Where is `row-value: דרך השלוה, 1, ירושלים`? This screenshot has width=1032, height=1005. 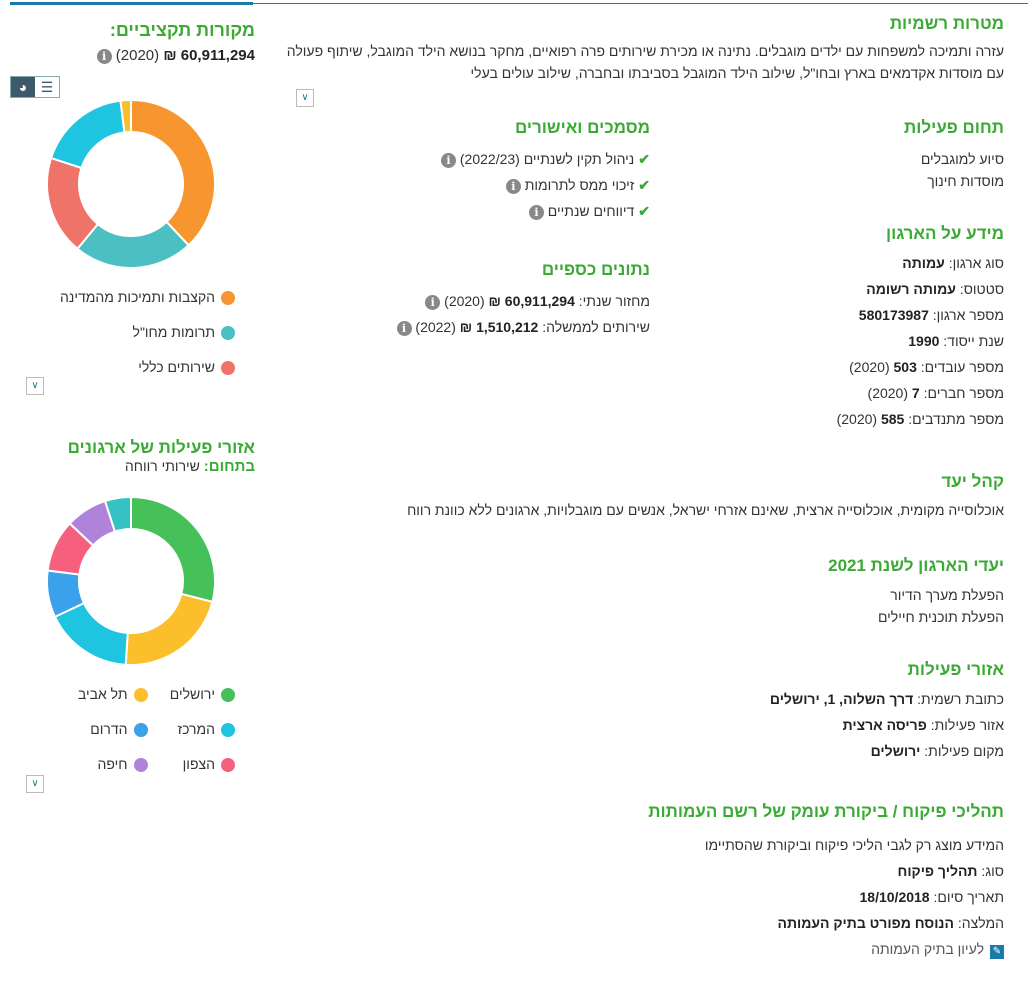
row-value: דרך השלוה, 1, ירושלים is located at coordinates (841, 699).